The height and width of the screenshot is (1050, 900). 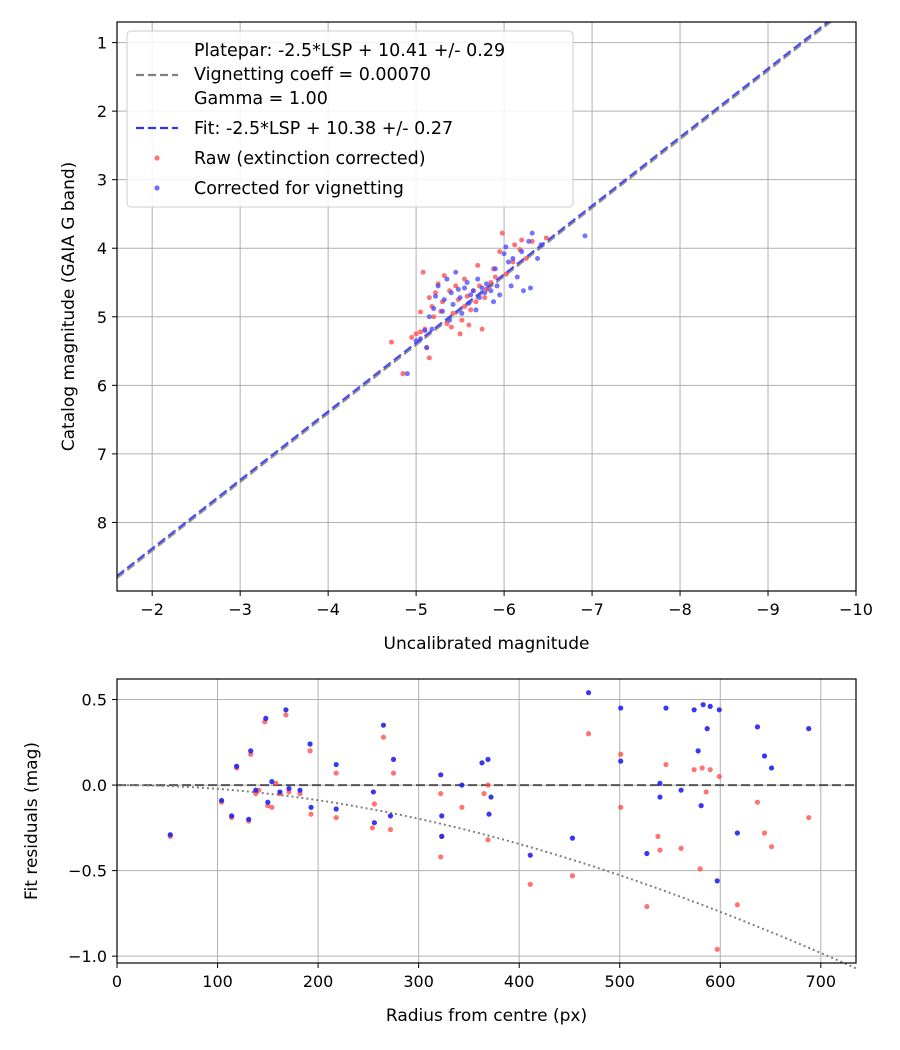 I want to click on top-y-tick-label: 1, so click(x=102, y=43).